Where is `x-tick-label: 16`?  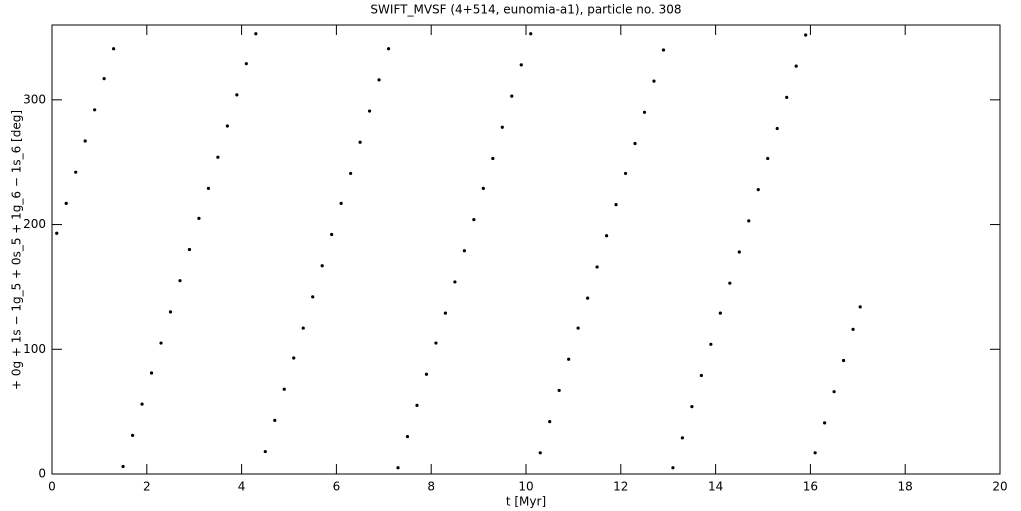 x-tick-label: 16 is located at coordinates (810, 487).